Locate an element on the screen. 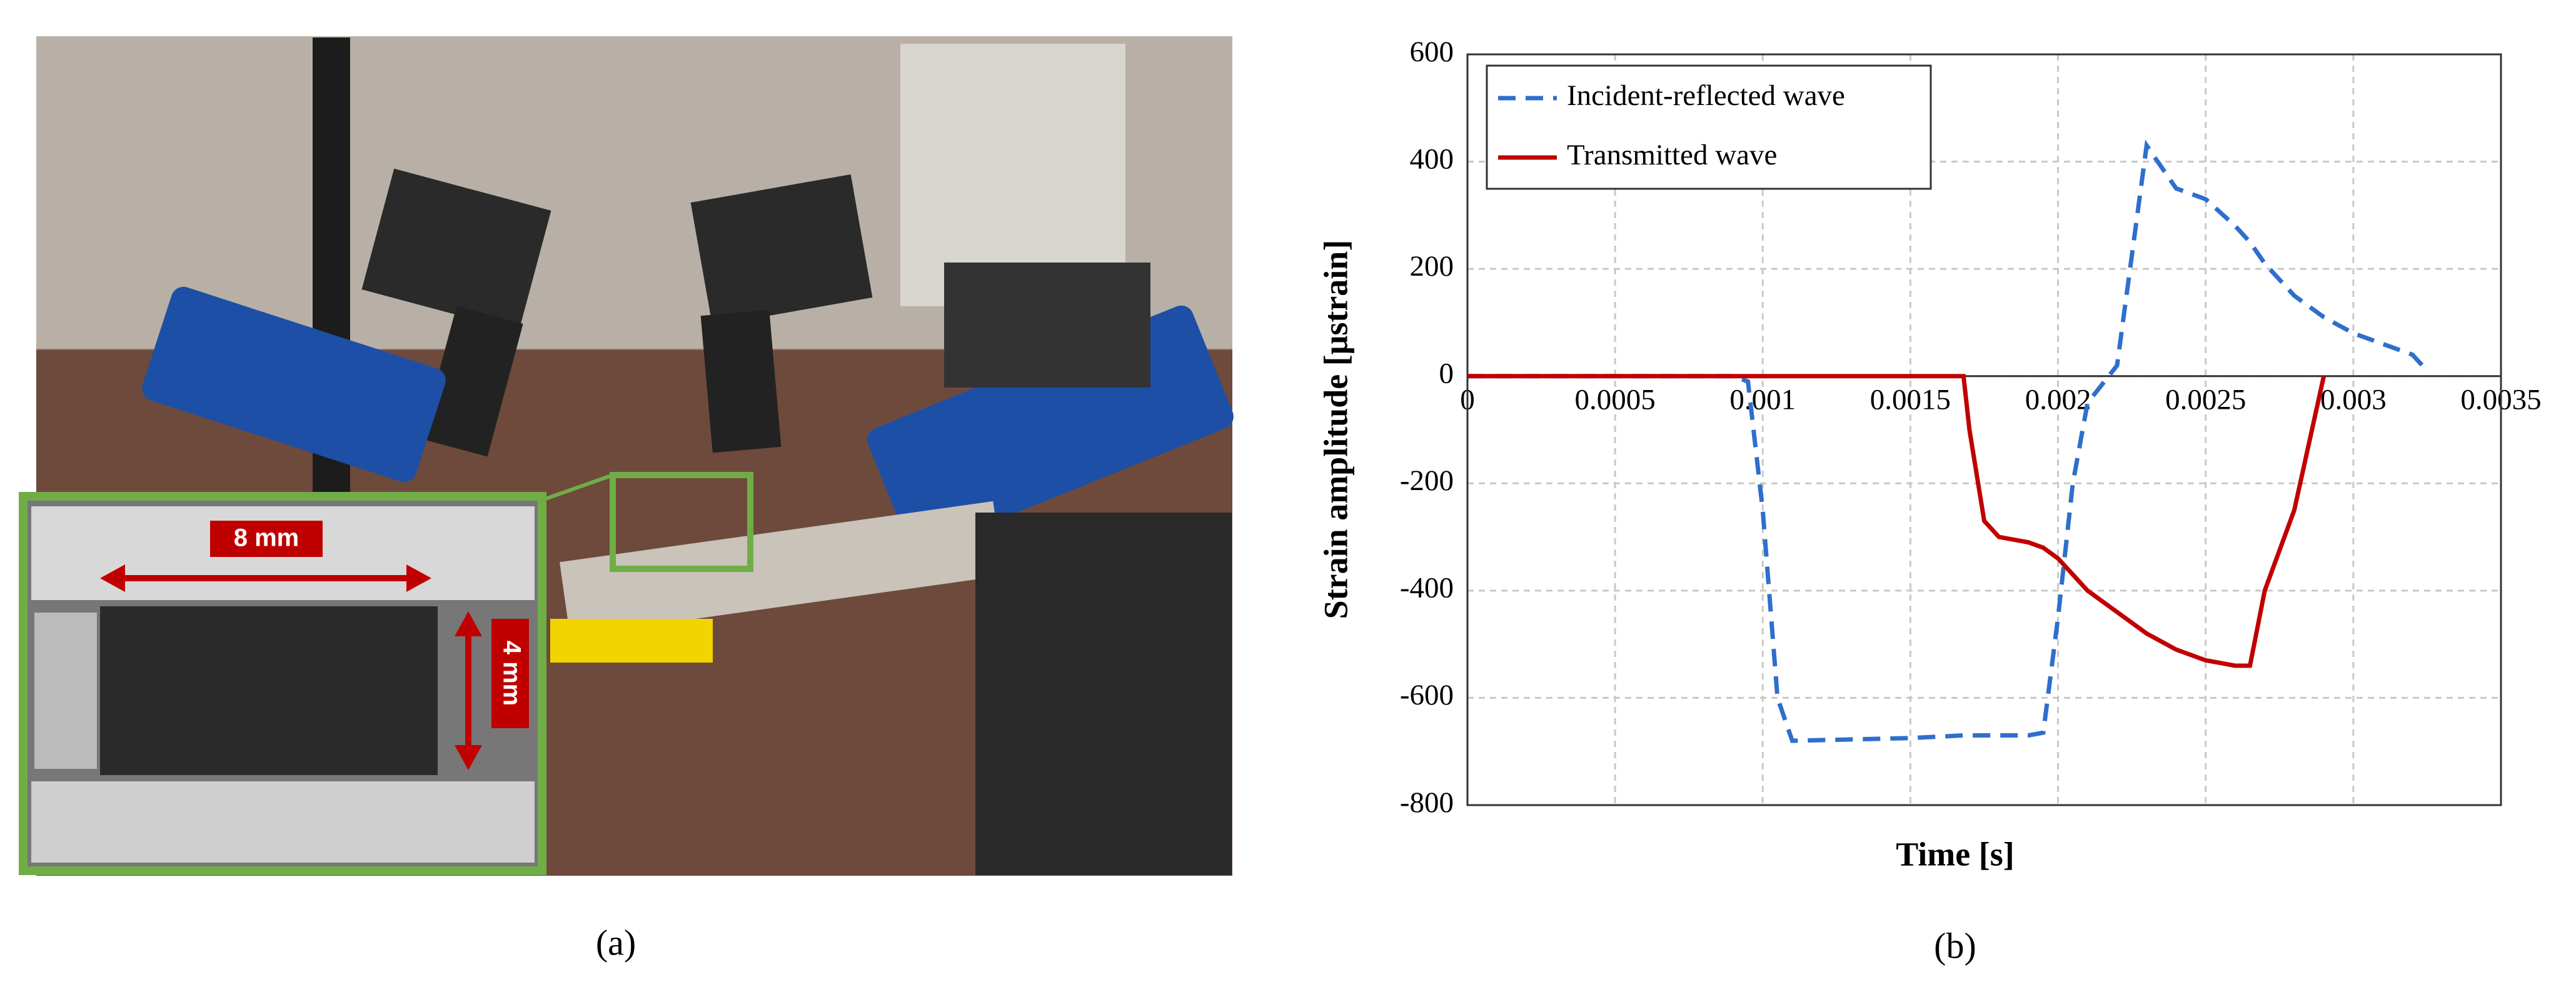 Image resolution: width=2576 pixels, height=1007 pixels. scale-label: 4 mm is located at coordinates (511, 673).